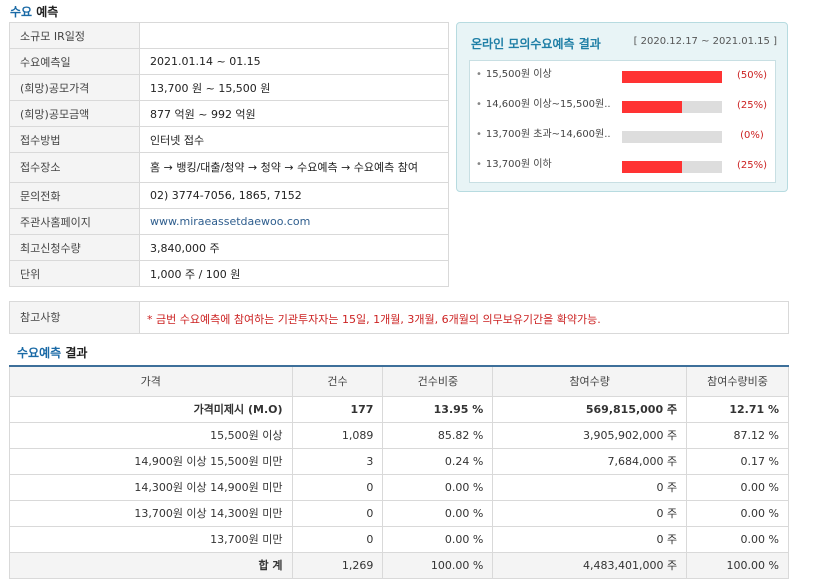 This screenshot has width=813, height=583. Describe the element at coordinates (705, 41) in the screenshot. I see `mock-forecast-range: [ 2020.12.17 ~ 2021.01.15 ]` at that location.